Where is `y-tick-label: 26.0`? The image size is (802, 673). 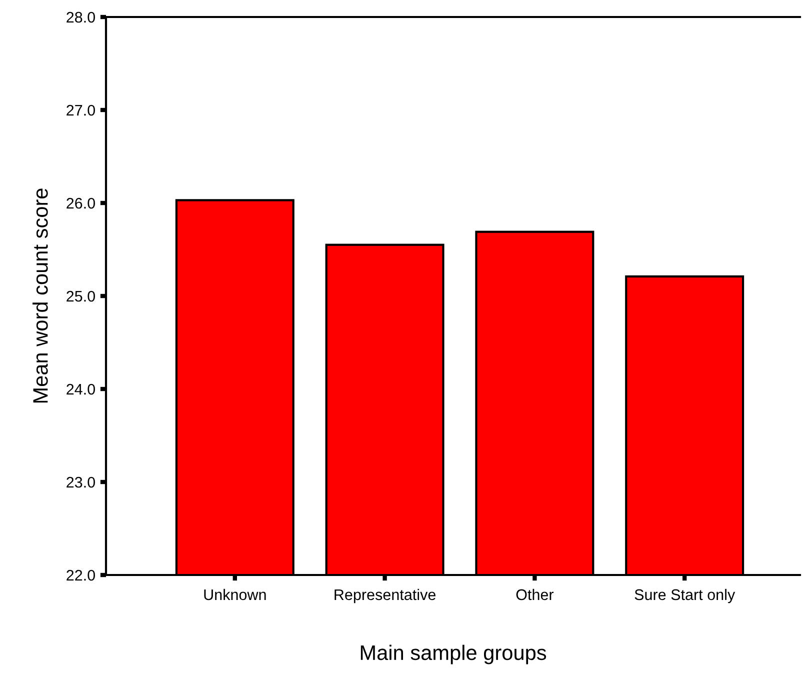 y-tick-label: 26.0 is located at coordinates (80, 203).